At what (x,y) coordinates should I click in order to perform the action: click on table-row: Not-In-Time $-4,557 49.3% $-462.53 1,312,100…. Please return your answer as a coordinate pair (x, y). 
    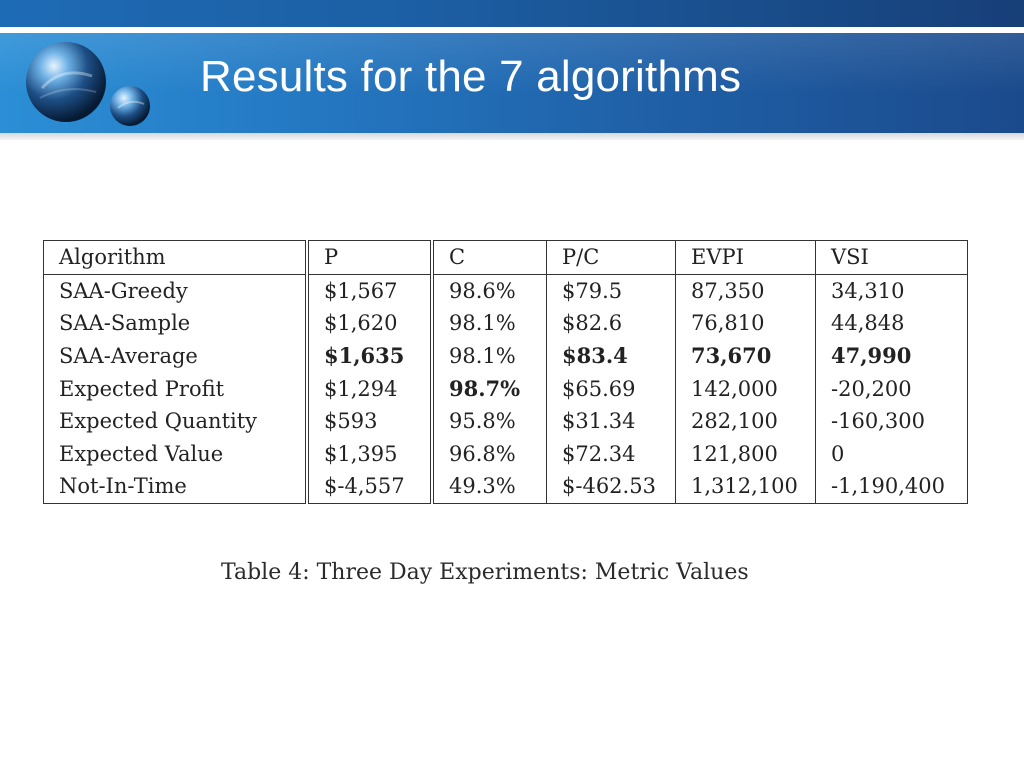
    Looking at the image, I should click on (506, 487).